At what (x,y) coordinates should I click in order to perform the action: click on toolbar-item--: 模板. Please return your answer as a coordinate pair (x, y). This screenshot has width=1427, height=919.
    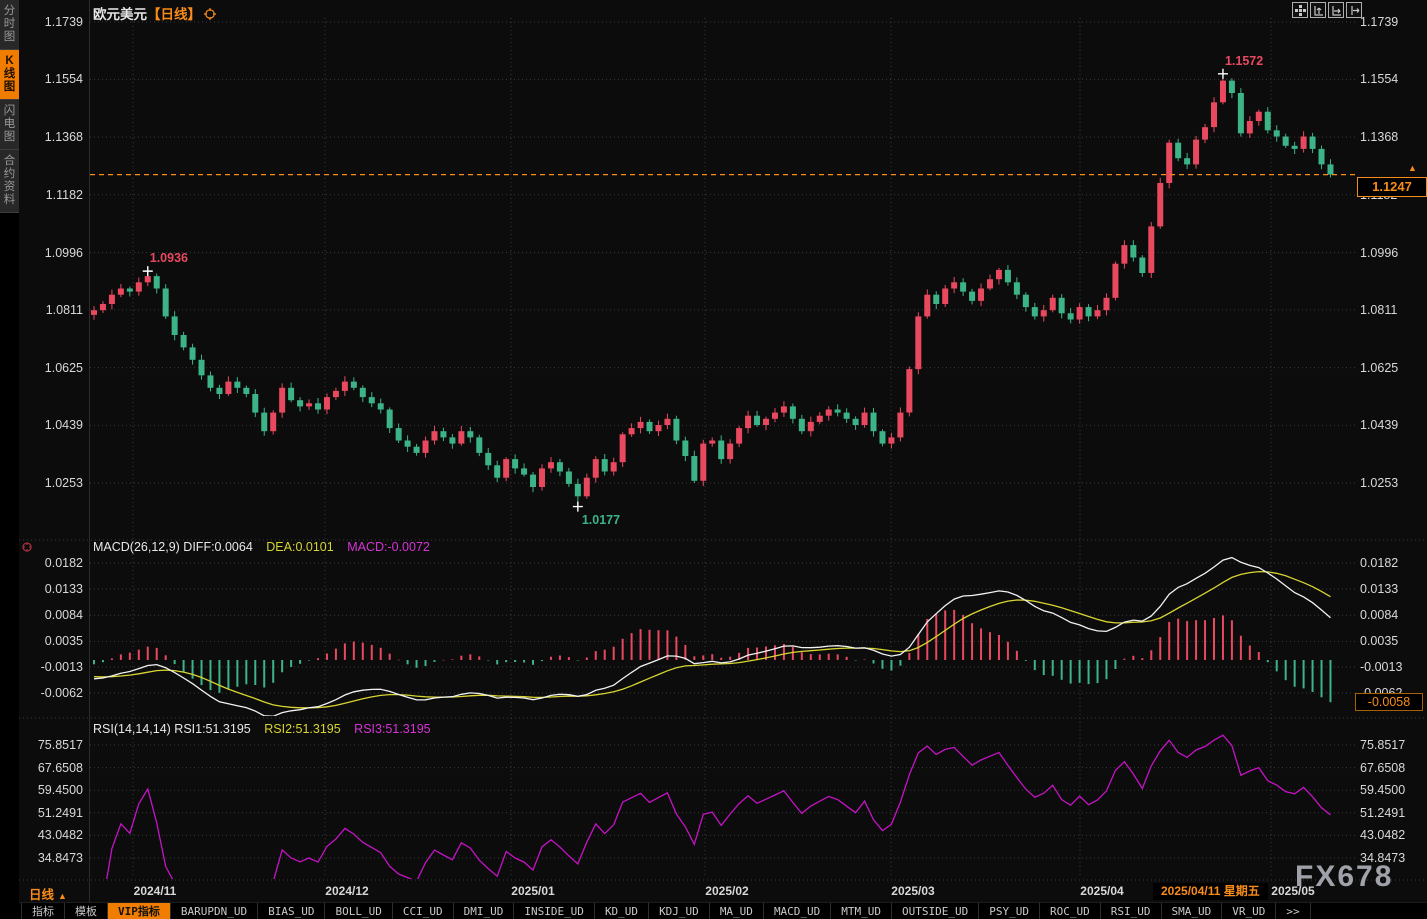
    Looking at the image, I should click on (85, 911).